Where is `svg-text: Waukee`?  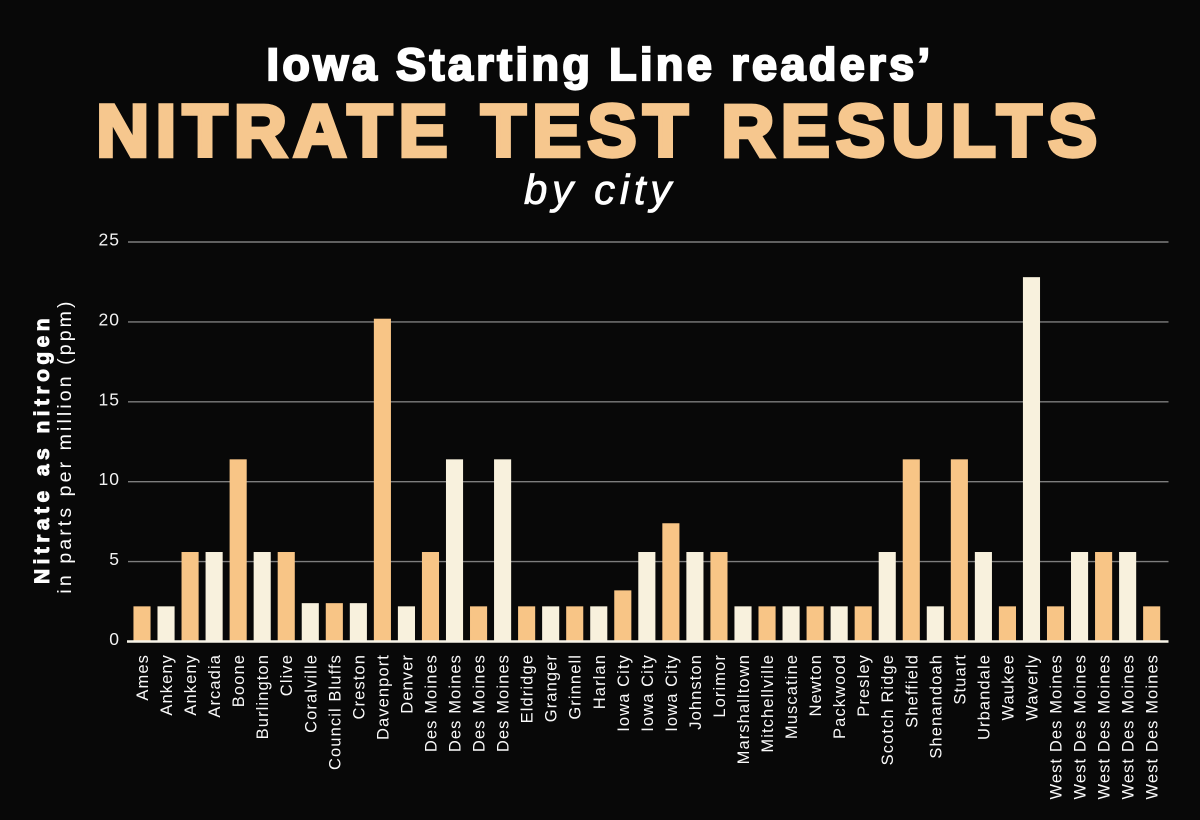 svg-text: Waukee is located at coordinates (1008, 687).